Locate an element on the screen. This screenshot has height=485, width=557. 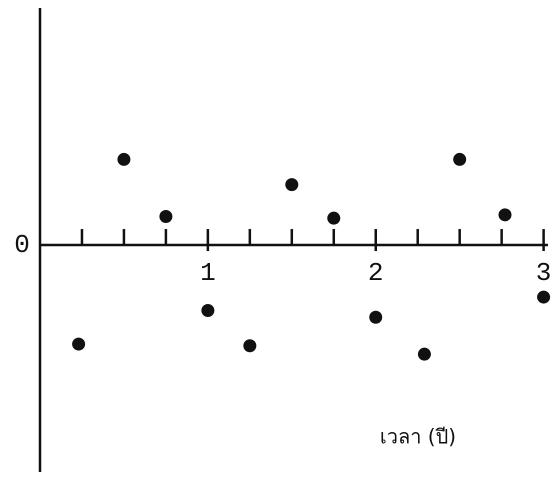
x-axis-title: เวลา (ปี) is located at coordinates (418, 437).